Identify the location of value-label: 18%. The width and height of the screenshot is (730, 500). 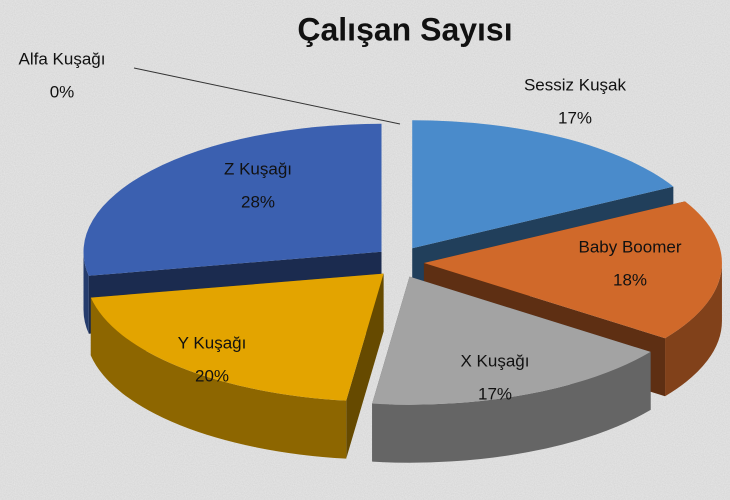
(630, 279).